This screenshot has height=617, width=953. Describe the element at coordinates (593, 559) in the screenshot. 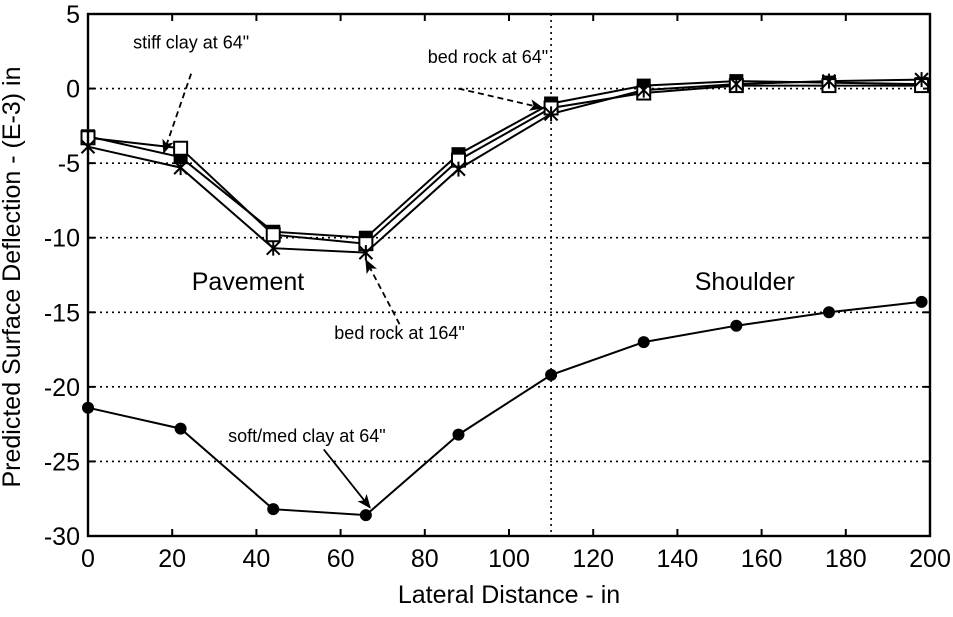

I see `x-tick-label: 120` at that location.